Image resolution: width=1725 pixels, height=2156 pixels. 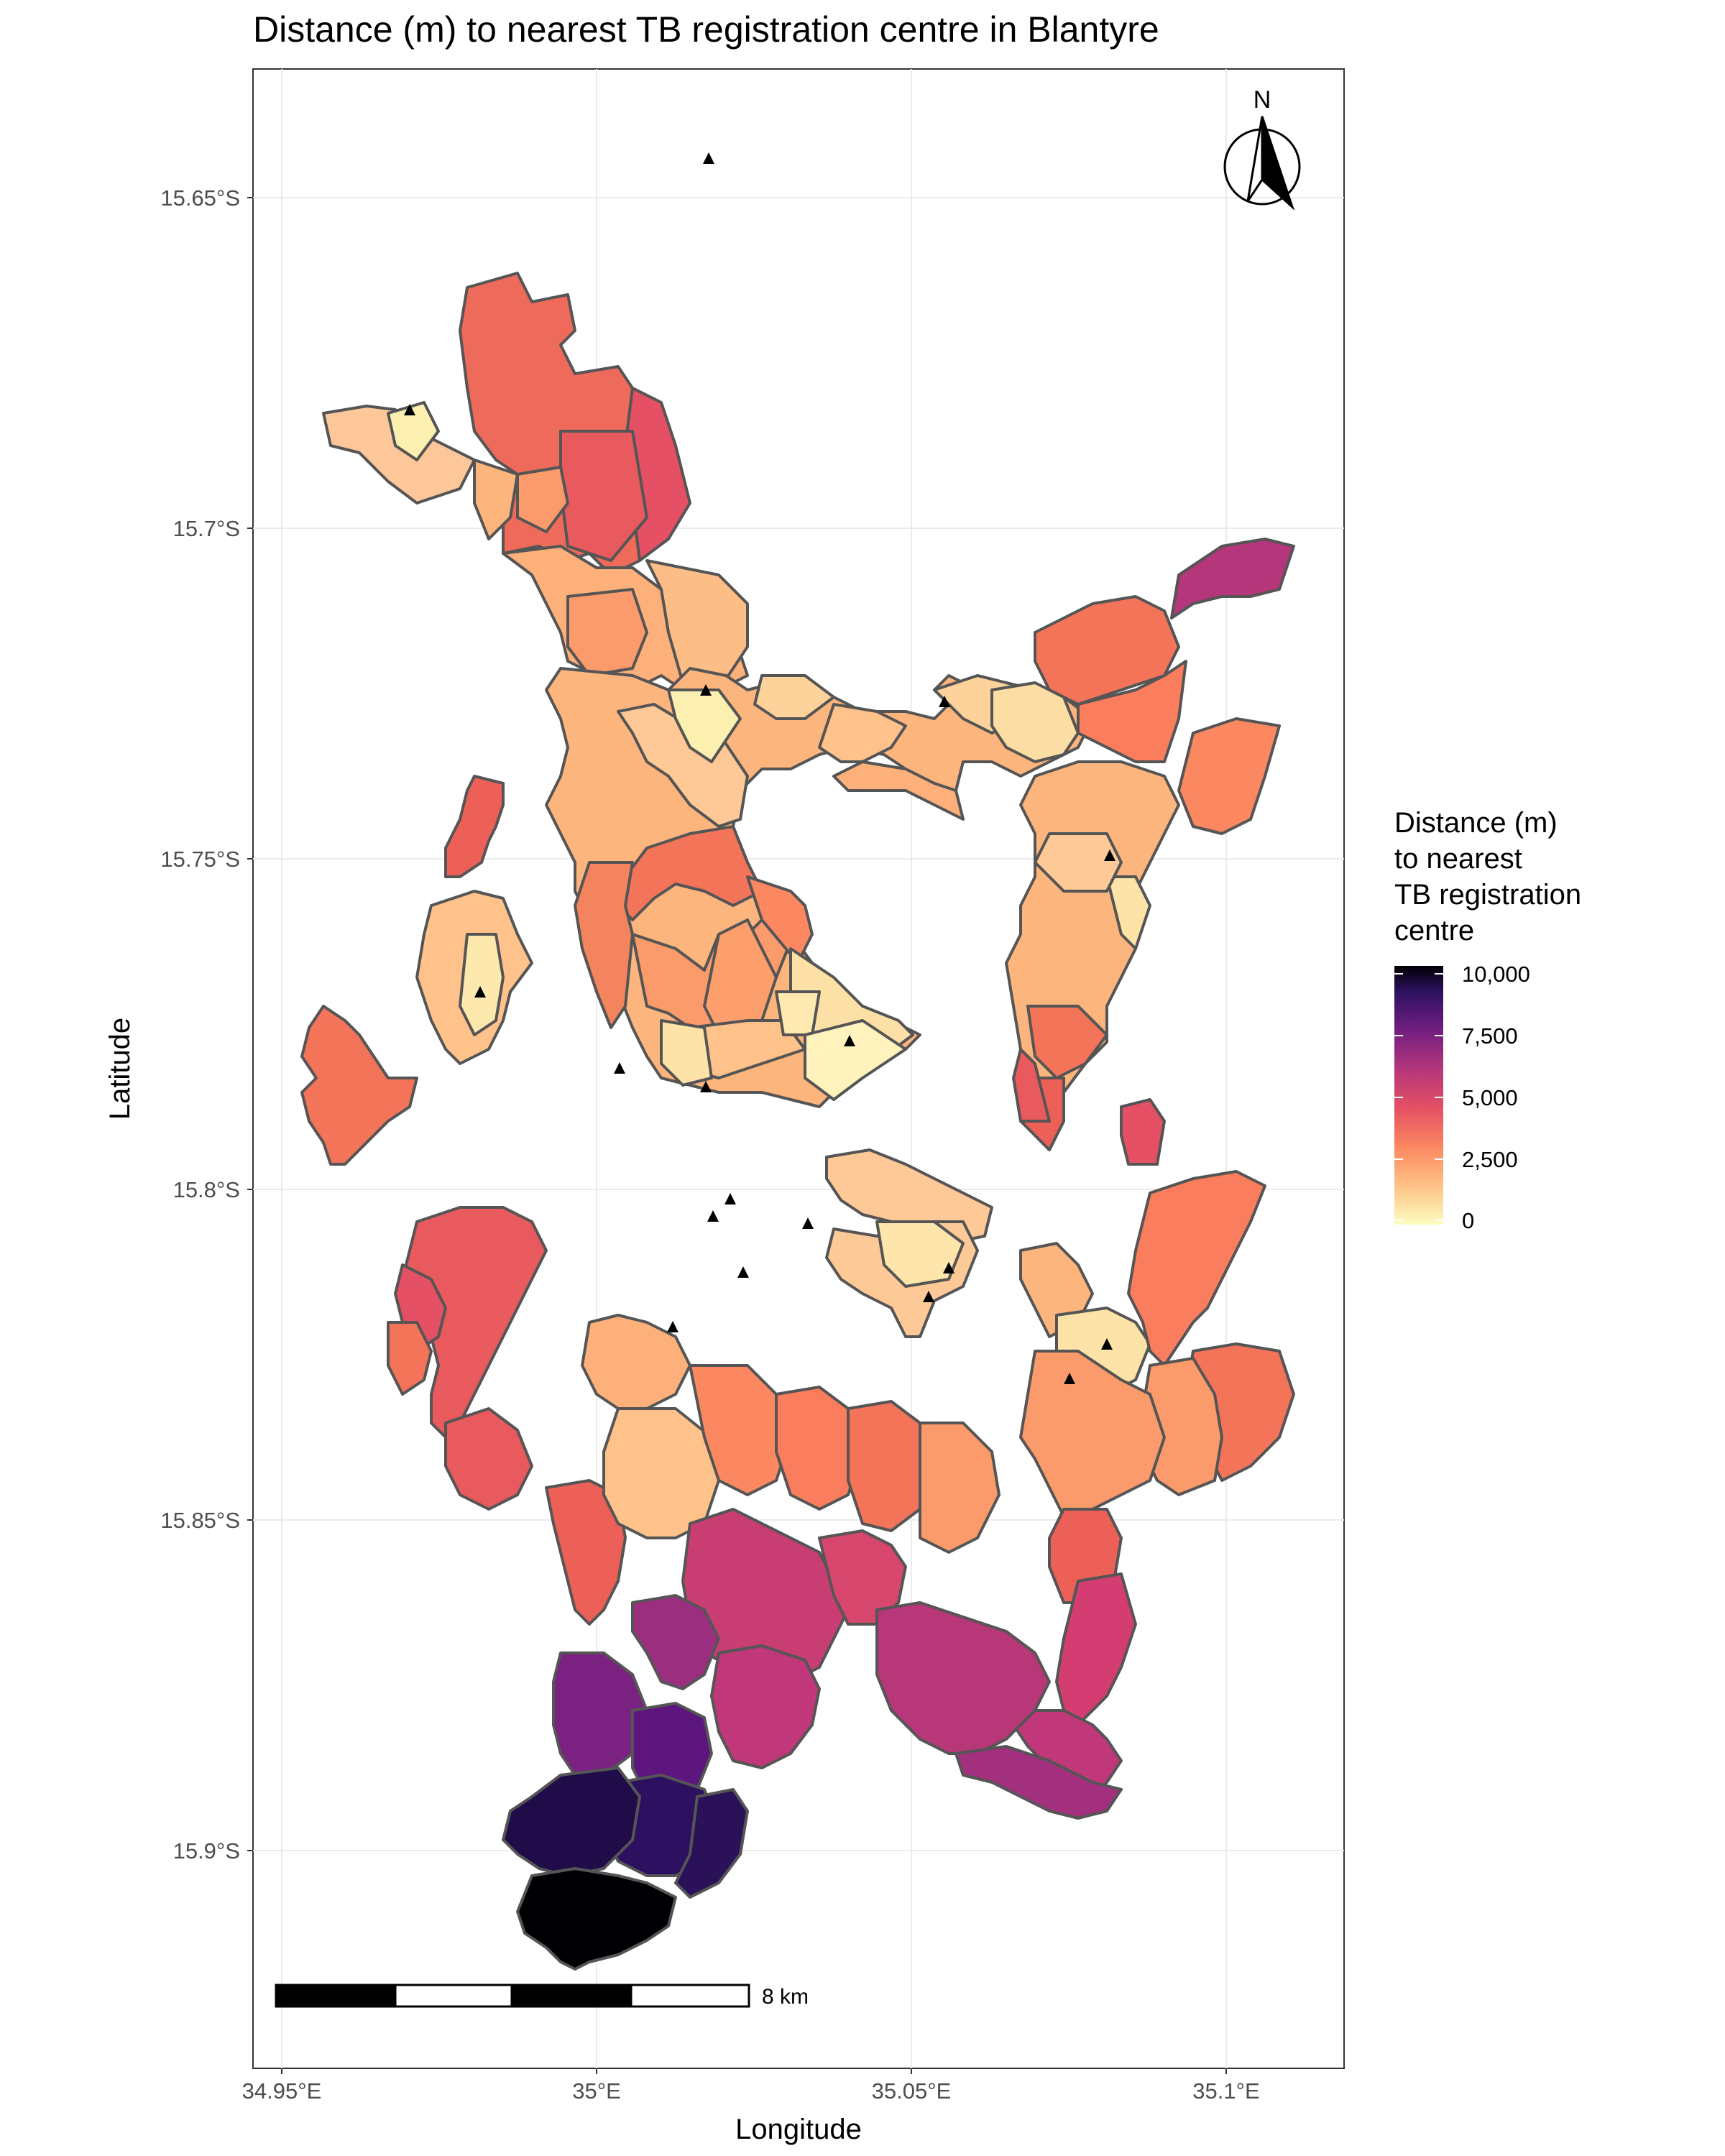 I want to click on y-tick-label: 15.7°S, so click(x=206, y=528).